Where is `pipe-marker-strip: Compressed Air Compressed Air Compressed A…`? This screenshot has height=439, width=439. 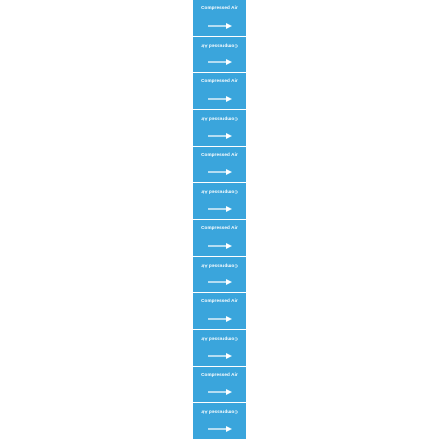
pipe-marker-strip: Compressed Air Compressed Air Compressed A… is located at coordinates (219, 219).